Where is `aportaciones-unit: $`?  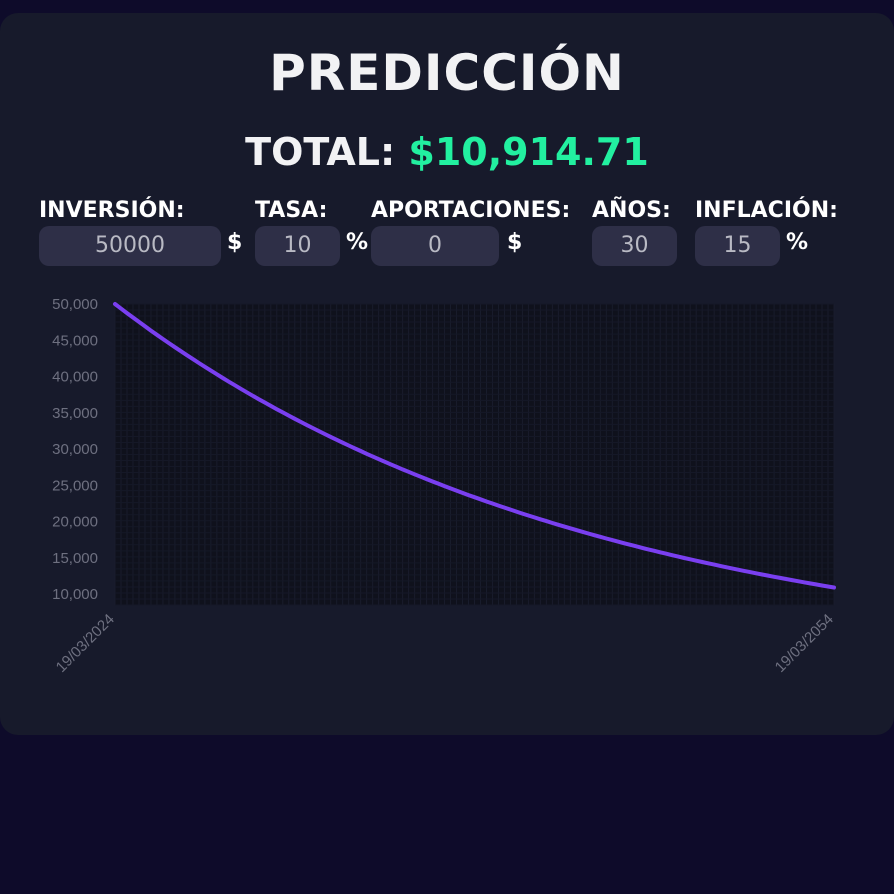
aportaciones-unit: $ is located at coordinates (515, 242).